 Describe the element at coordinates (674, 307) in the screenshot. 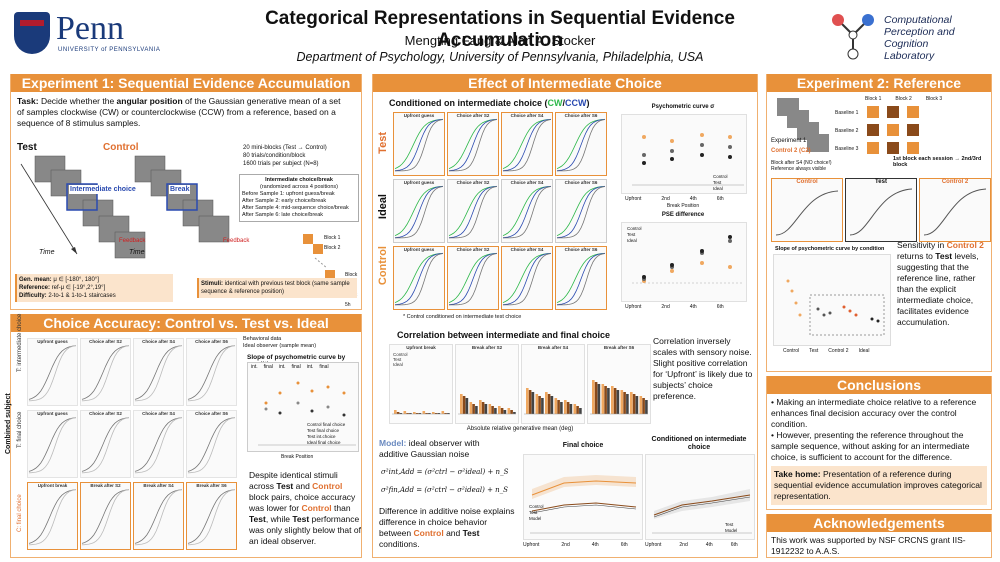

I see `pse-xticks: Upfront 2nd 4th 6th` at that location.